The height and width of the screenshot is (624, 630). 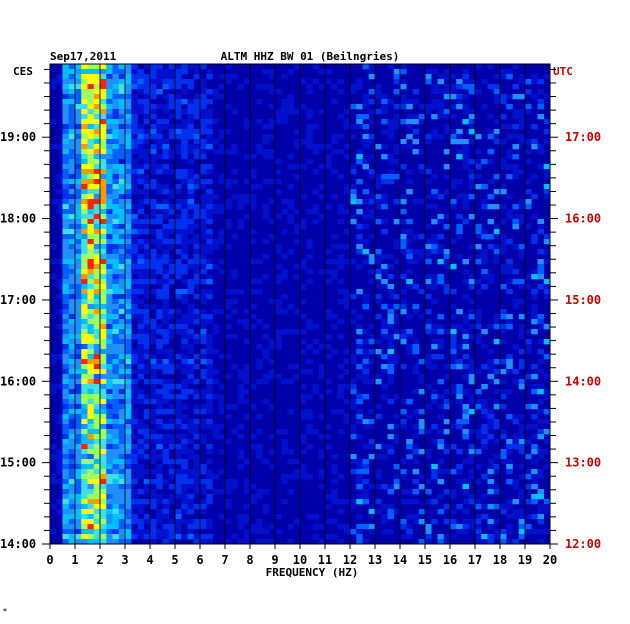 What do you see at coordinates (18, 300) in the screenshot?
I see `y-tick-label-local: 17:00` at bounding box center [18, 300].